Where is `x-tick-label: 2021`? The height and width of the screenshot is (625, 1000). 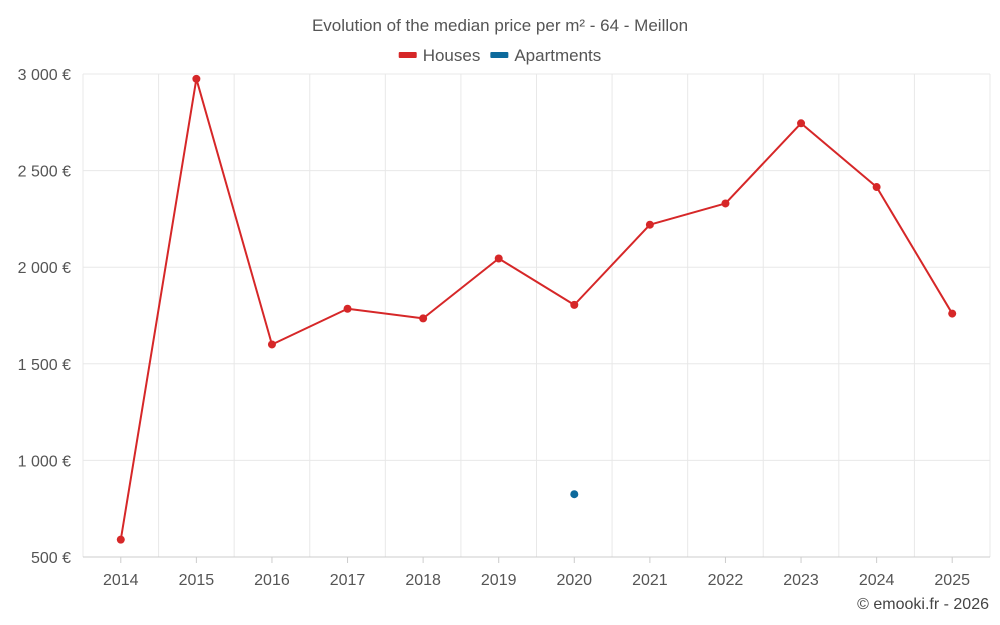
x-tick-label: 2021 is located at coordinates (650, 580).